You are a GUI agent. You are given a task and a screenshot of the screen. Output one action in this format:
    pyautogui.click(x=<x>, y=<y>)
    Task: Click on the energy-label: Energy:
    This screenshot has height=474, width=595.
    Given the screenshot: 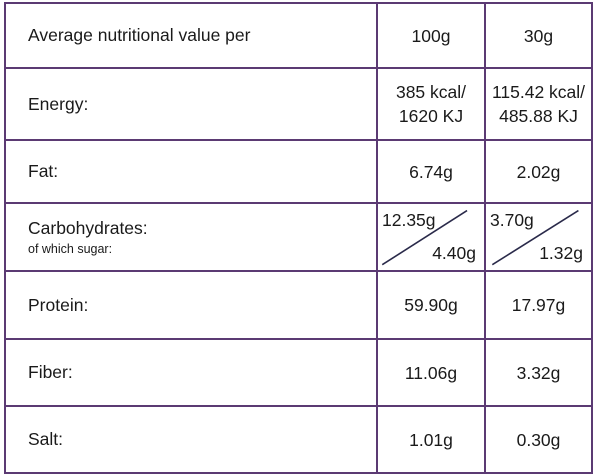 What is the action you would take?
    pyautogui.click(x=191, y=104)
    